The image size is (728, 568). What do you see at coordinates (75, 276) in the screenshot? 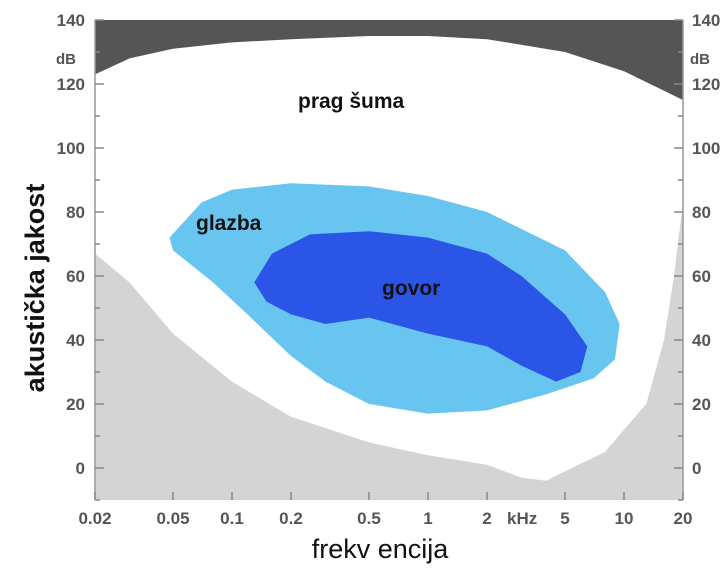
I see `y-tick-label-left: 60` at bounding box center [75, 276].